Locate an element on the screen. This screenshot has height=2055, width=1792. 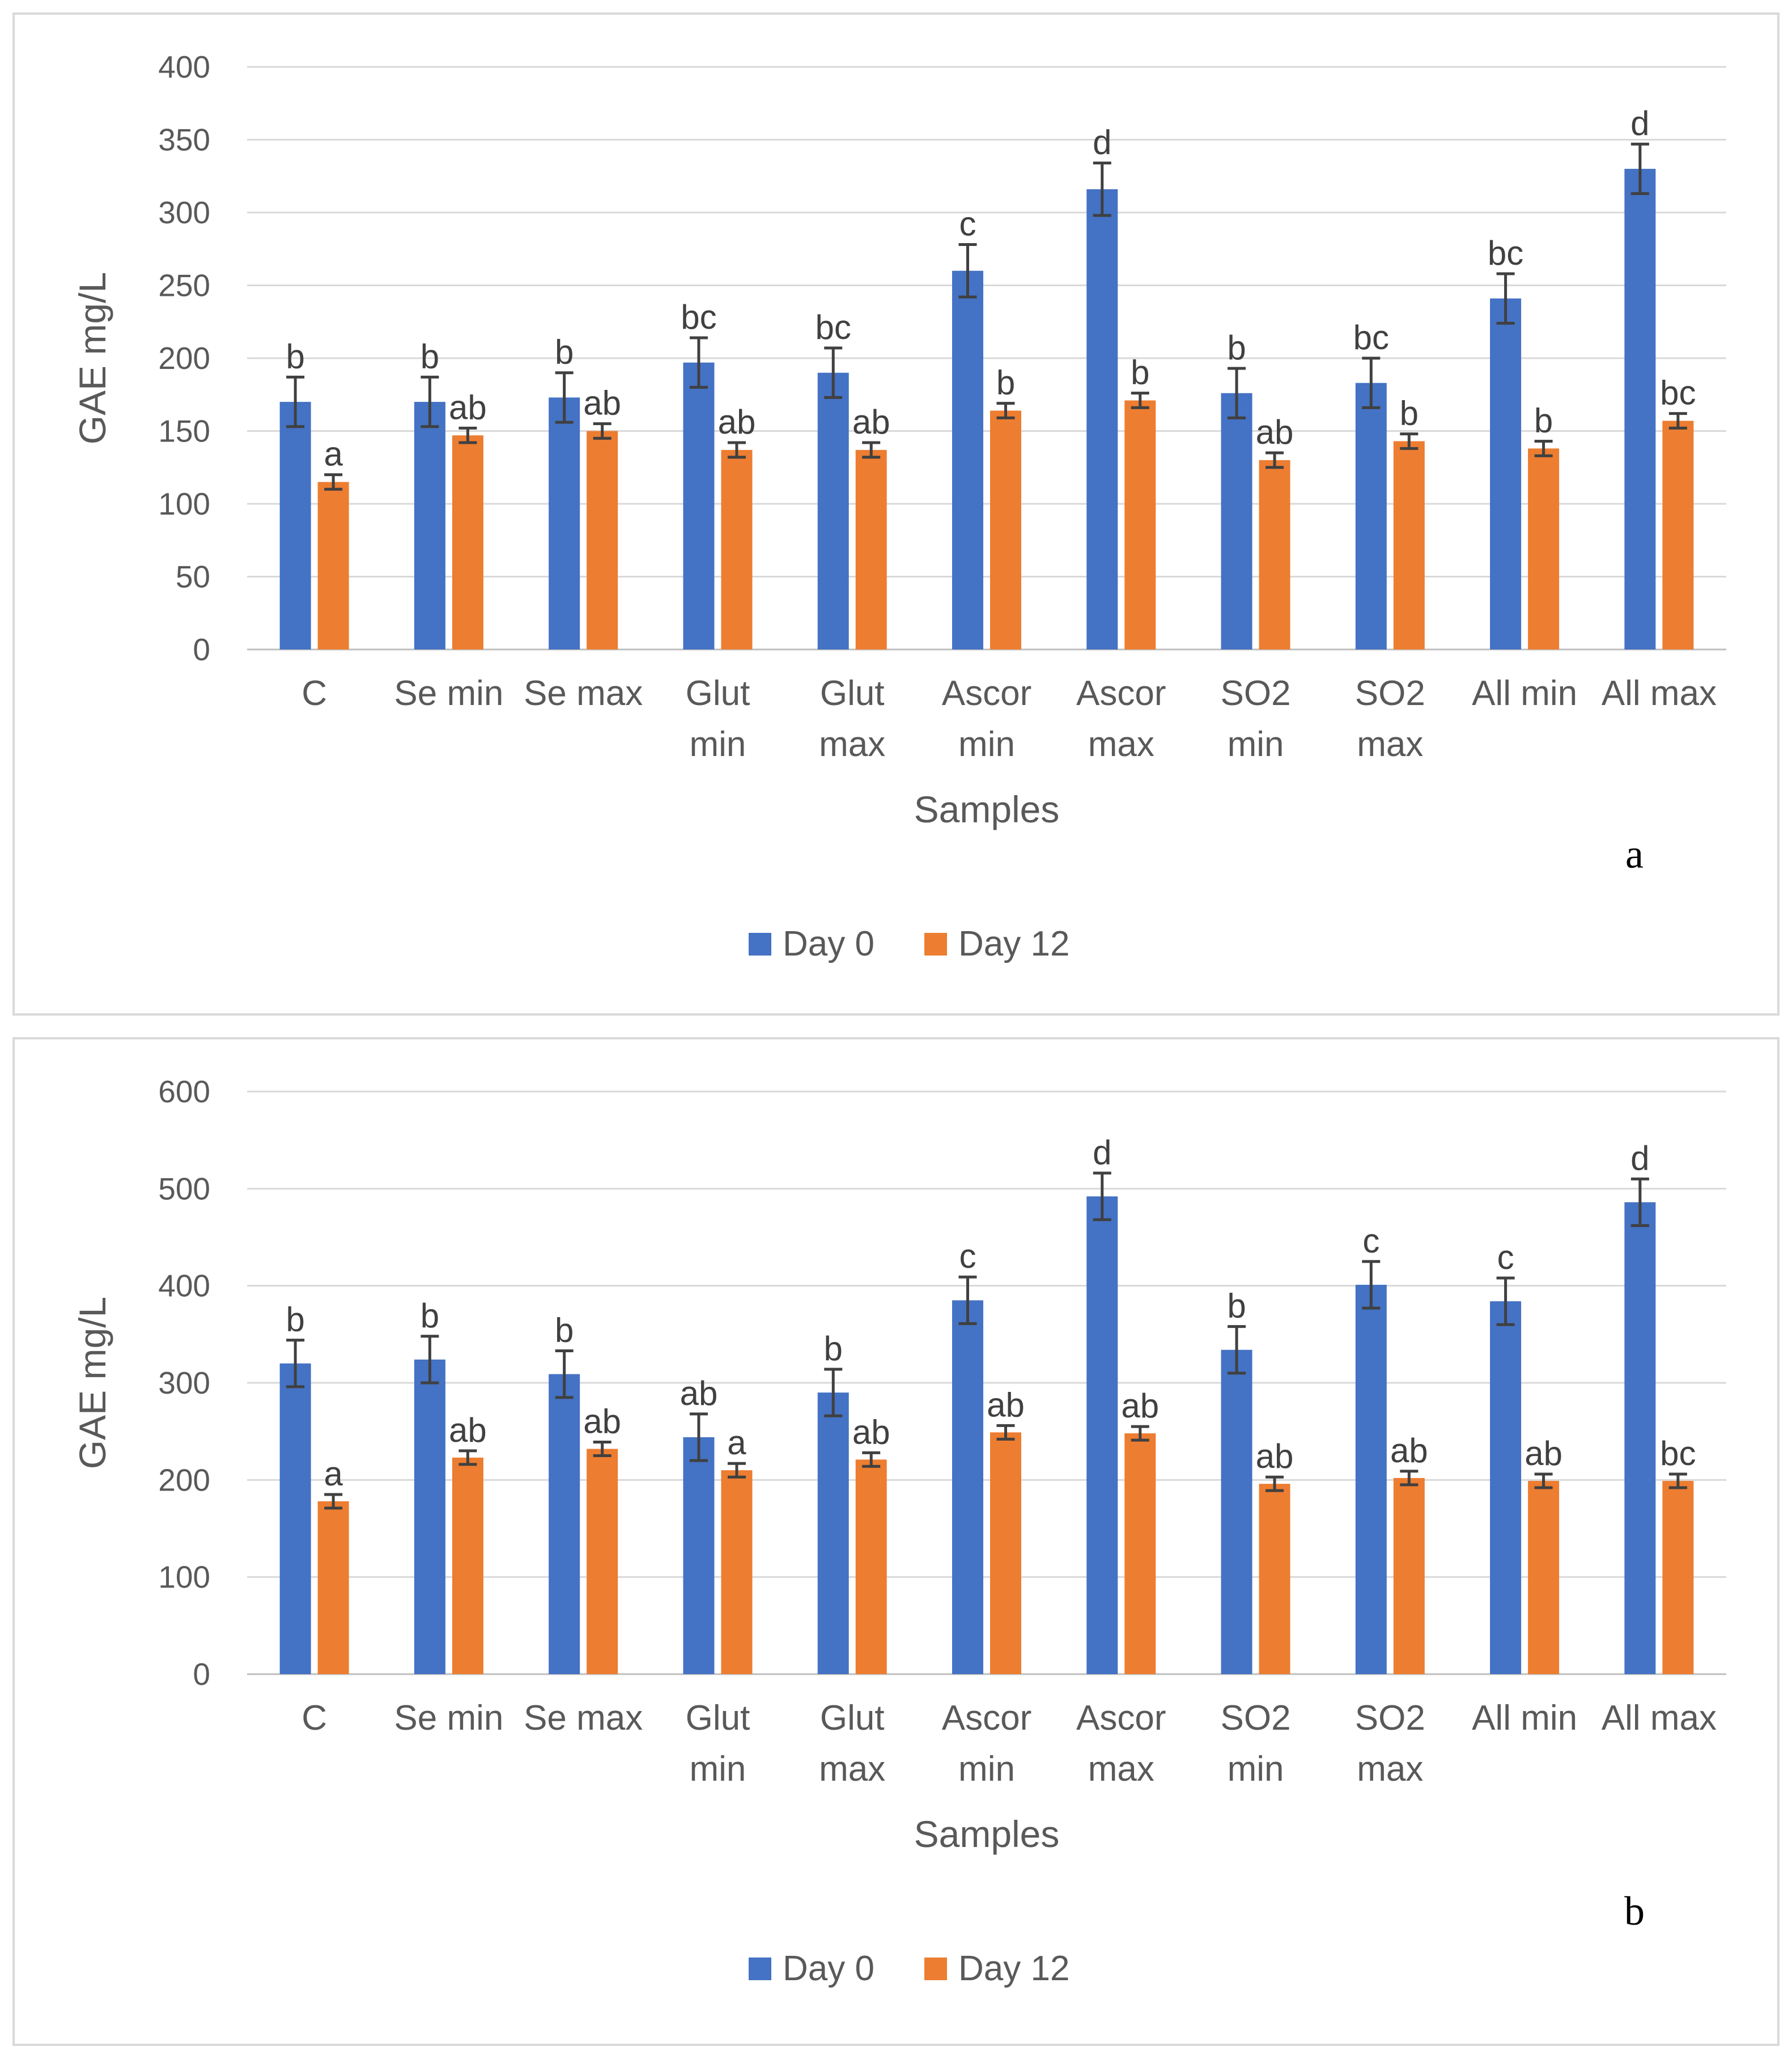
y-tick-label: 200 is located at coordinates (184, 359).